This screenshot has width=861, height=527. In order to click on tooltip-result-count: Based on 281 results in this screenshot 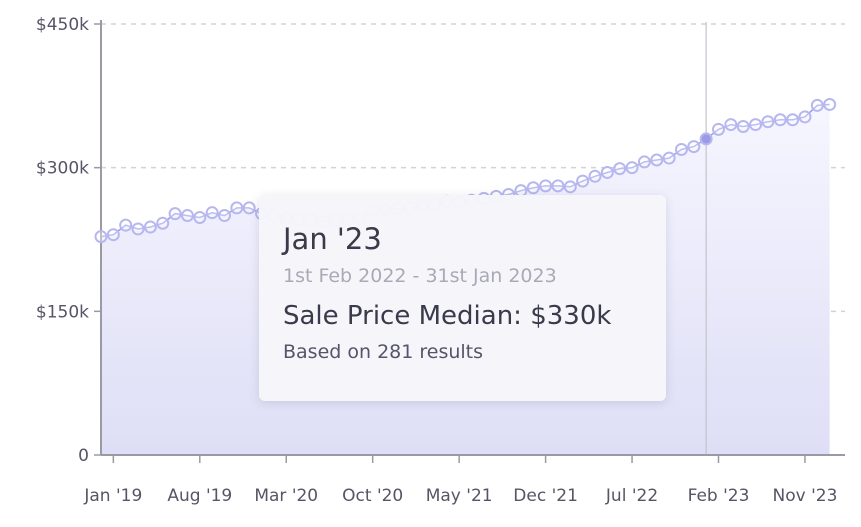, I will do `click(383, 352)`.